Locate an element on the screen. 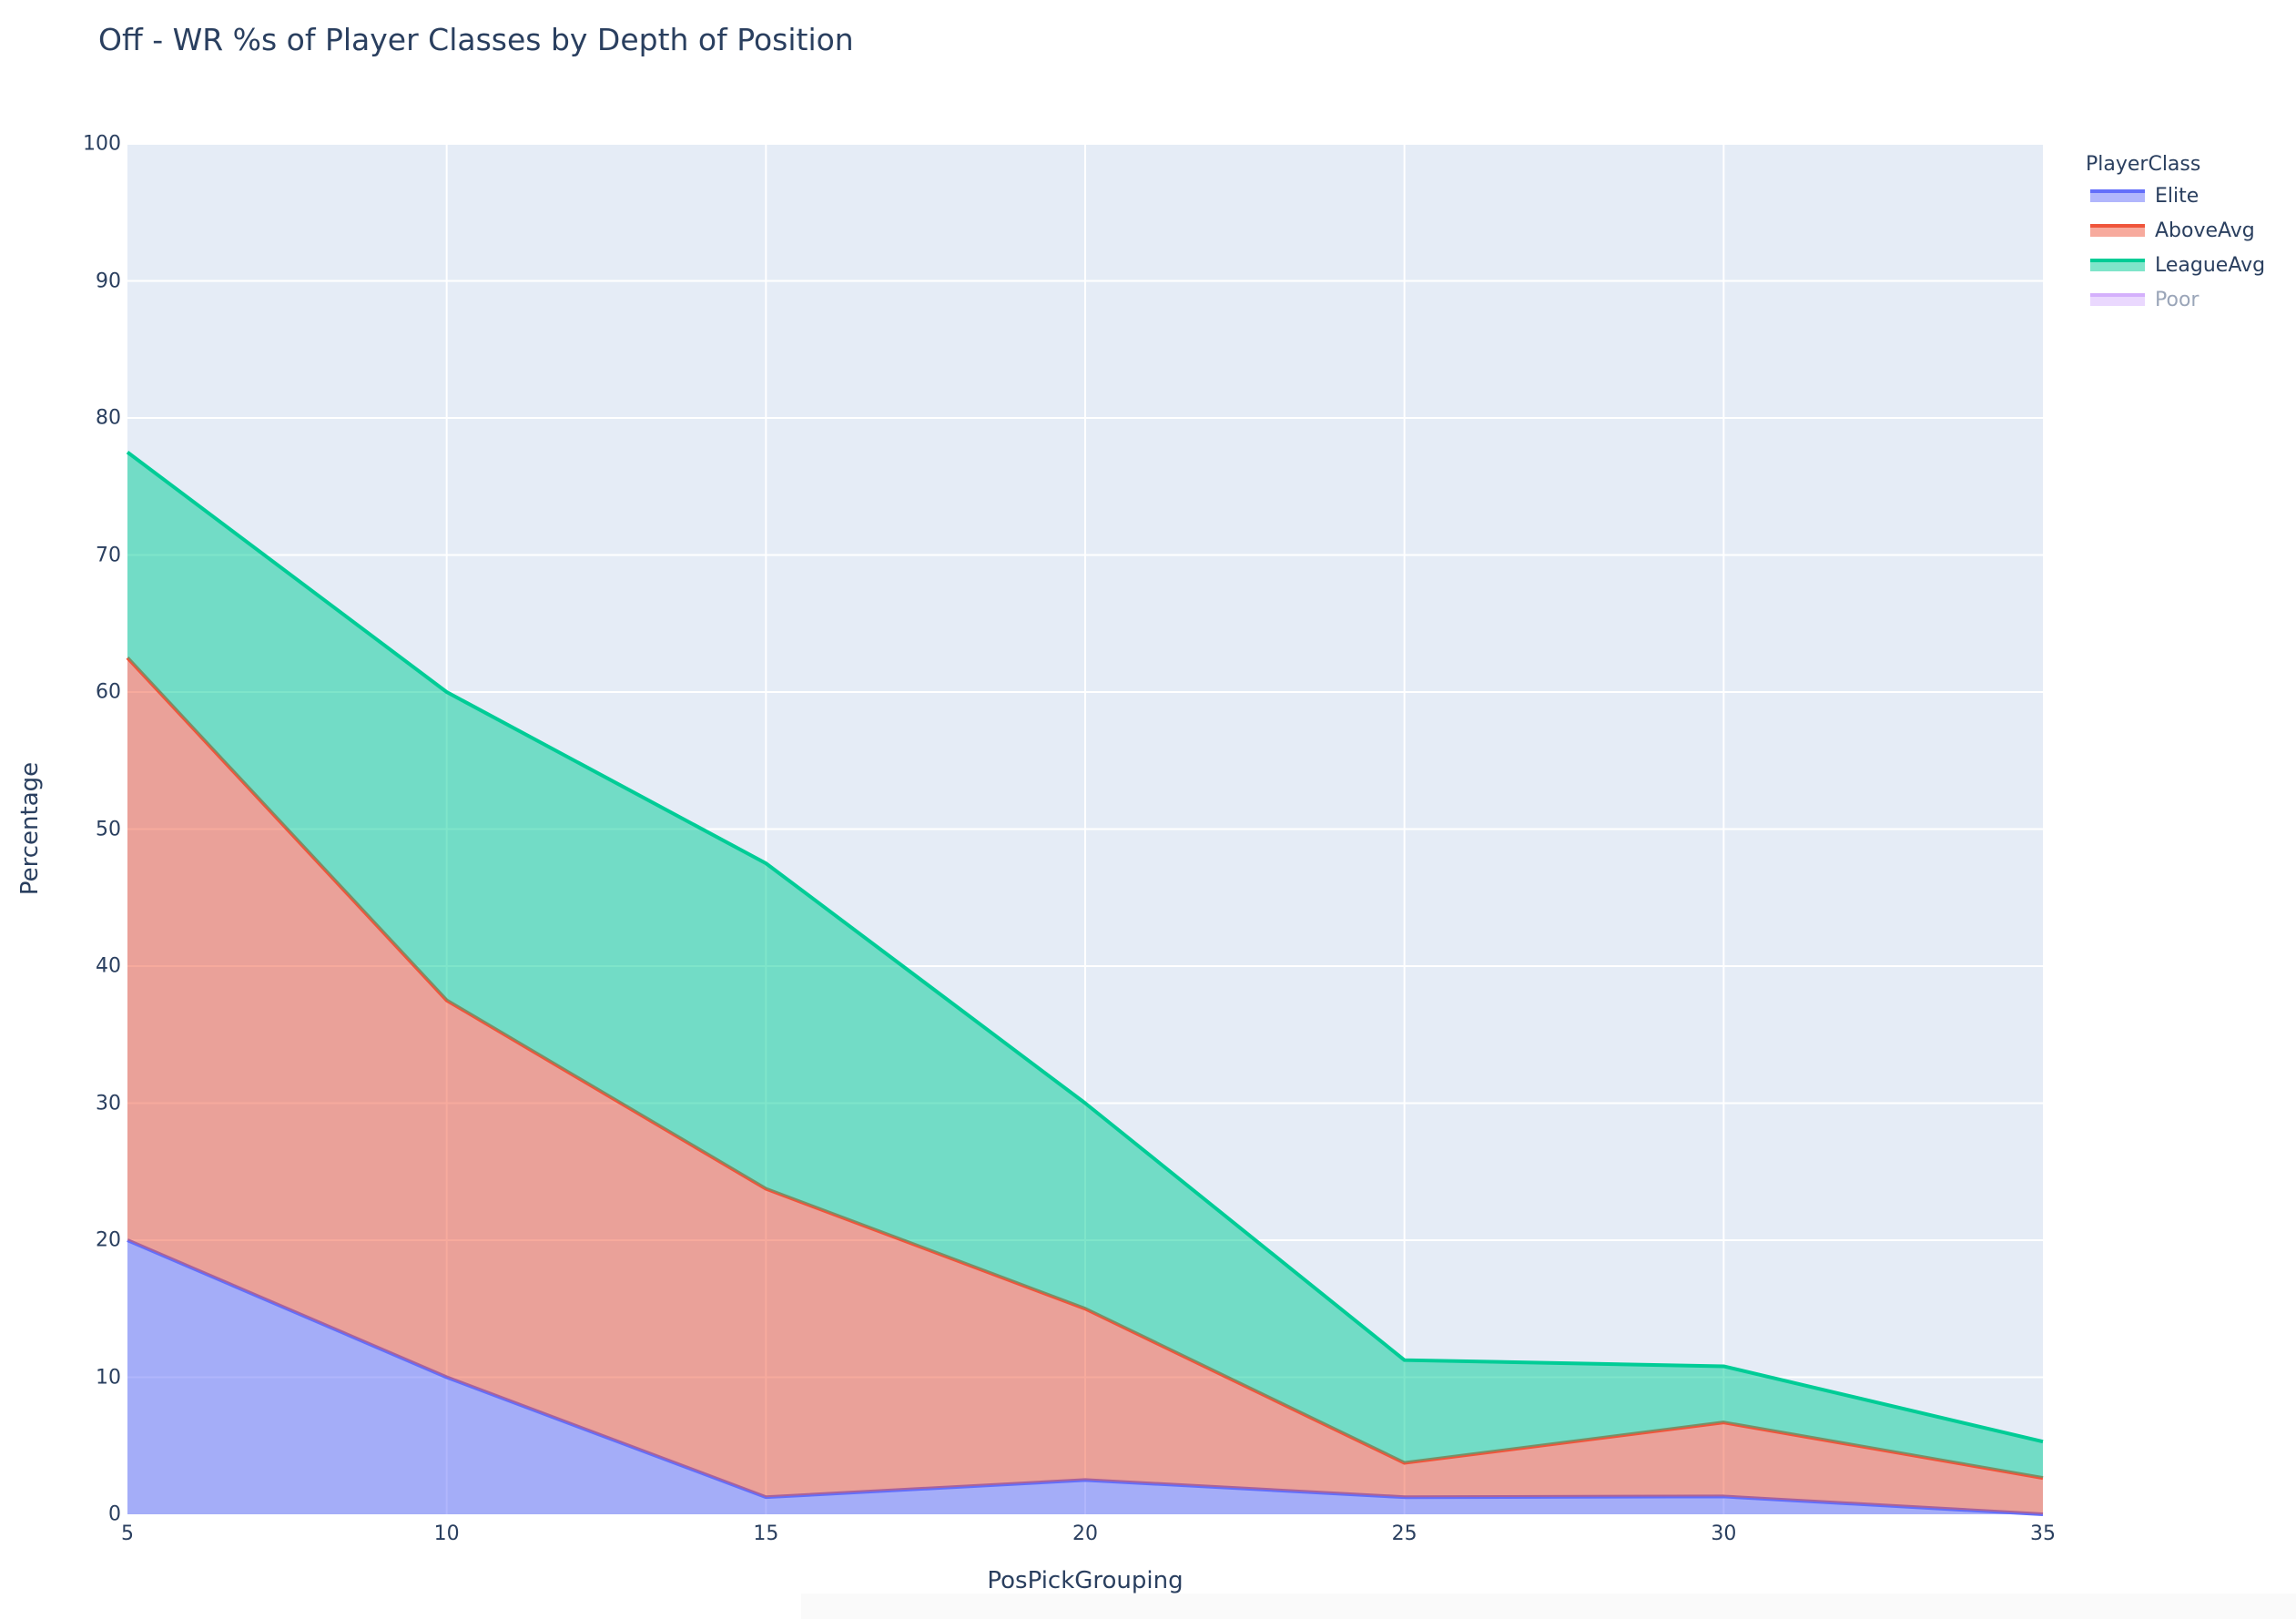 The width and height of the screenshot is (2296, 1619). legend-label: Poor is located at coordinates (2177, 299).